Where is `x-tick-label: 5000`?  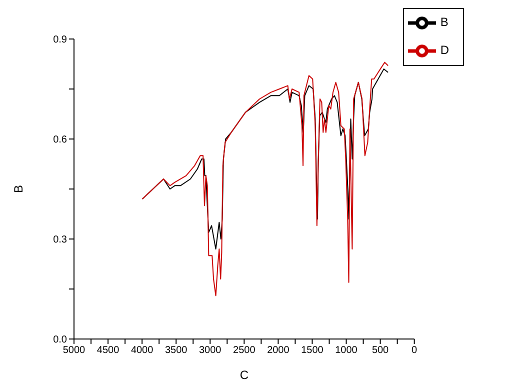
x-tick-label: 5000 is located at coordinates (74, 350).